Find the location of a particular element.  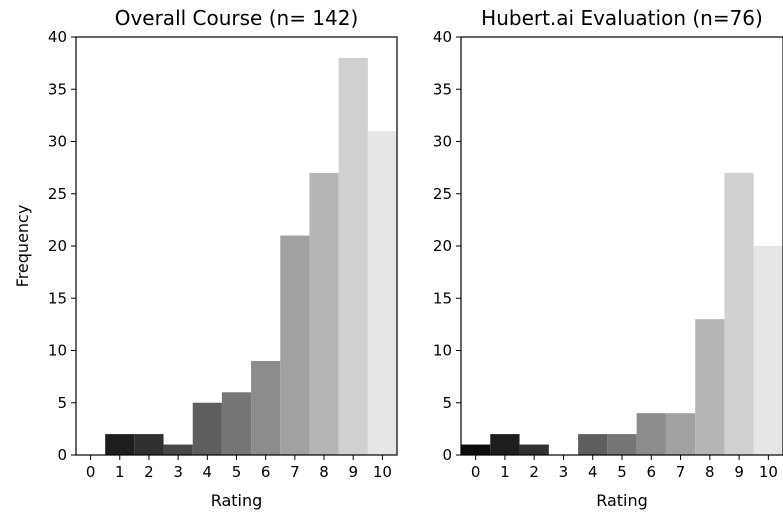

y-axis-label: Frequency is located at coordinates (22, 246).